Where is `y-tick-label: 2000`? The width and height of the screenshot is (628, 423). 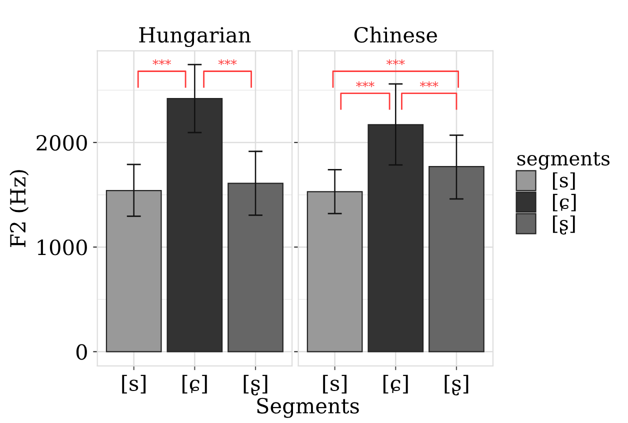 y-tick-label: 2000 is located at coordinates (61, 142).